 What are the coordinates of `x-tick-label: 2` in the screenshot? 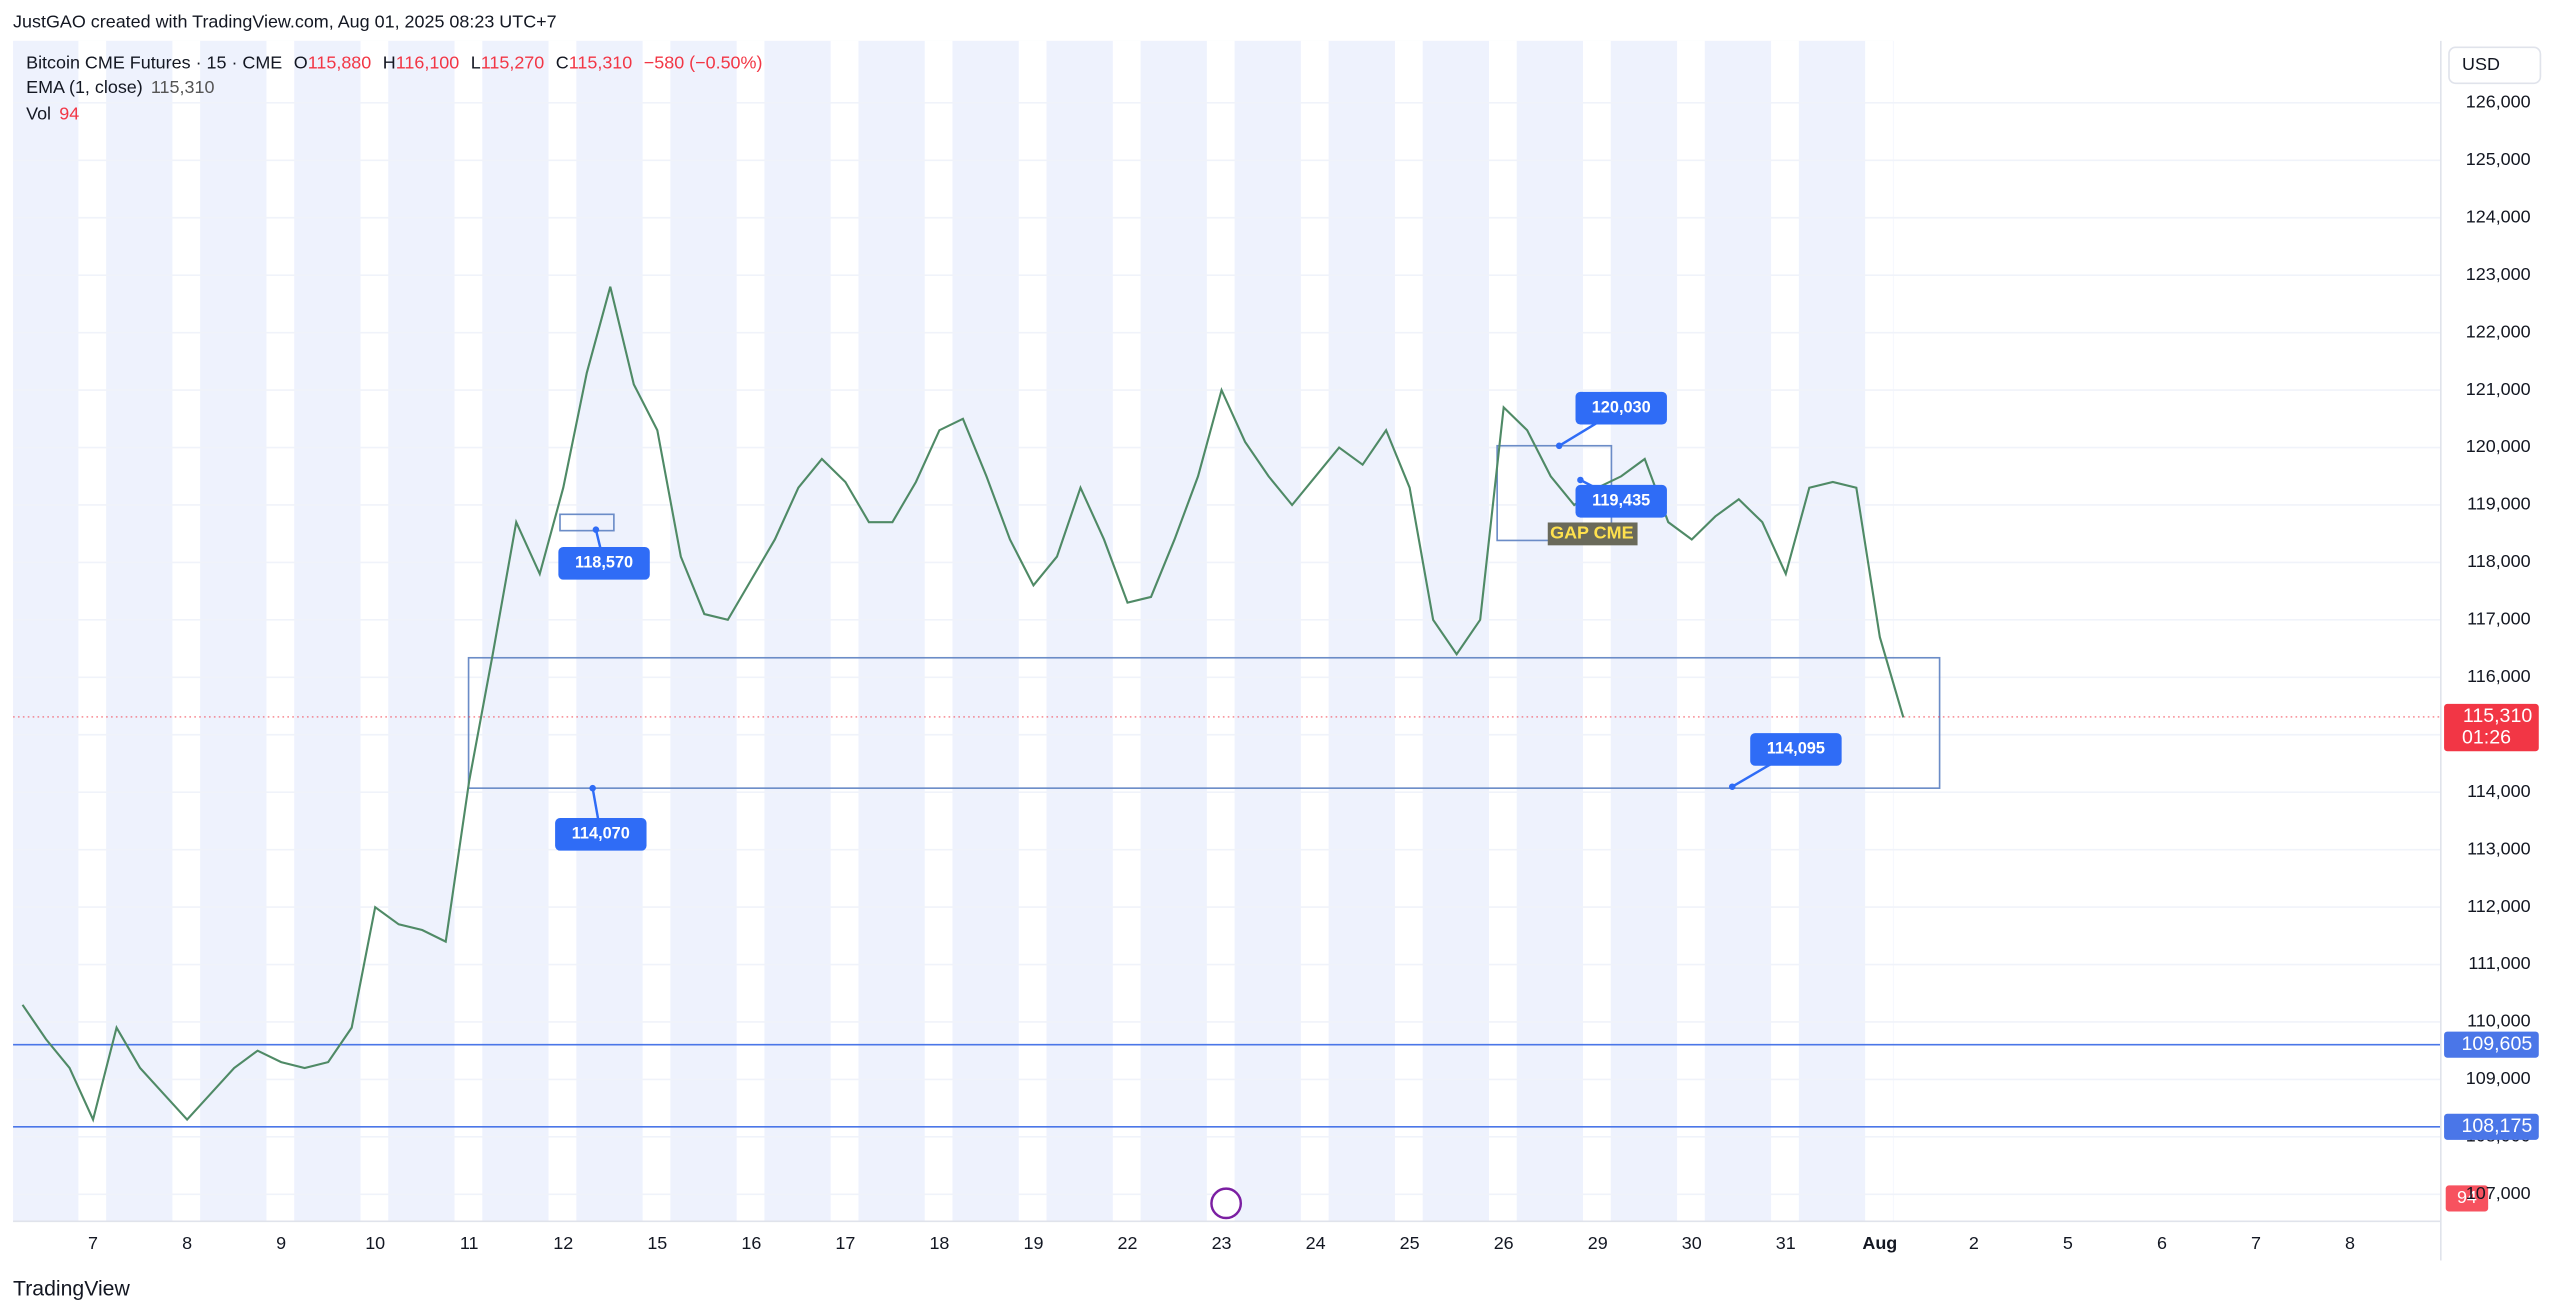 It's located at (1974, 1243).